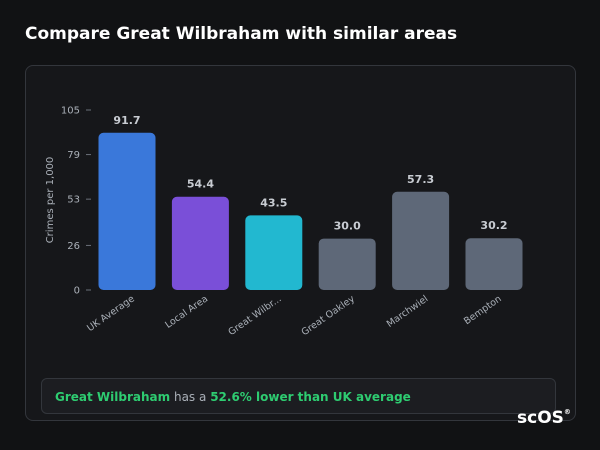 The height and width of the screenshot is (450, 600). I want to click on connector: has a, so click(190, 397).